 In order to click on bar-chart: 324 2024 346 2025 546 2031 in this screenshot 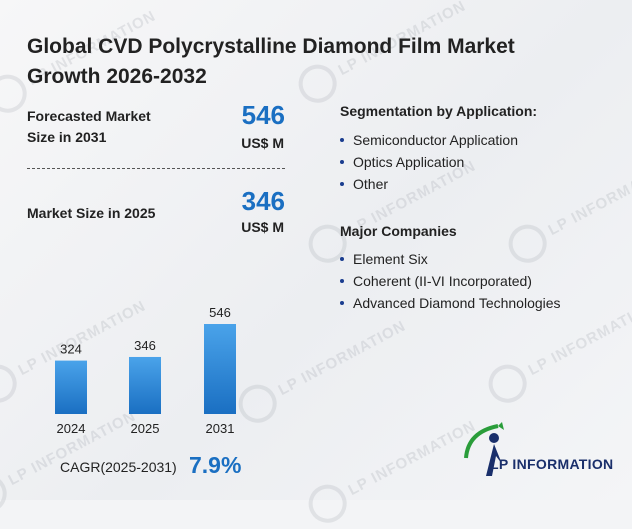, I will do `click(145, 370)`.